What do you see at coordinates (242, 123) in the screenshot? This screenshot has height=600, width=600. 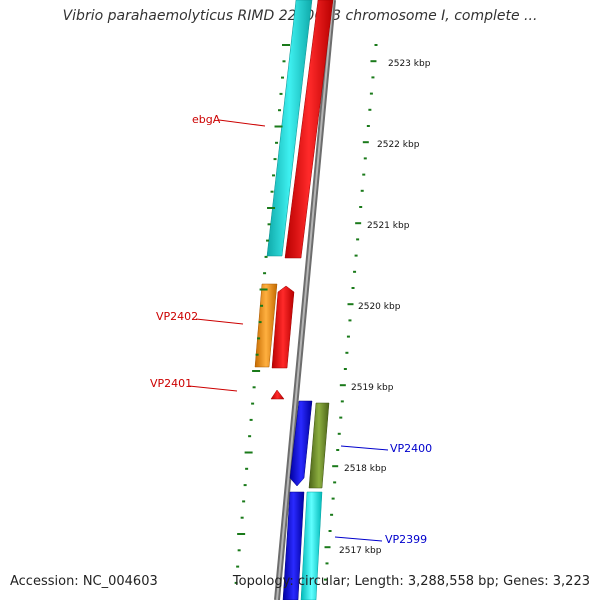 I see `leader-ebga` at bounding box center [242, 123].